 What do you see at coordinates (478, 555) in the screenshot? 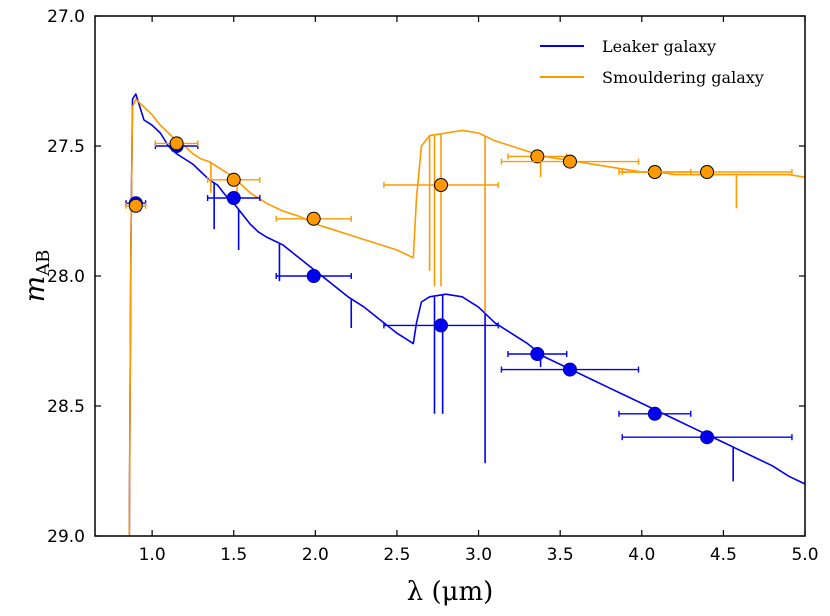
I see `x-tick-label: 3.0` at bounding box center [478, 555].